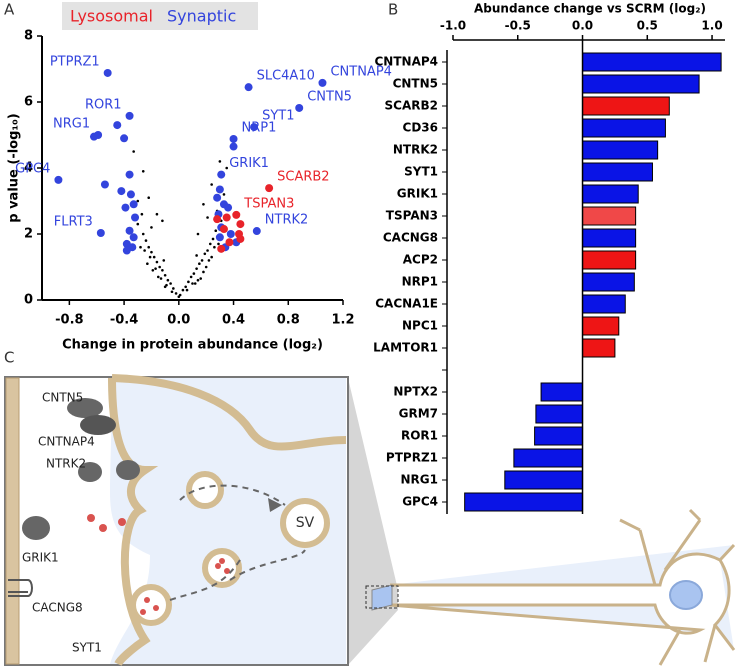  What do you see at coordinates (373, 521) in the screenshot?
I see `zoom-cone` at bounding box center [373, 521].